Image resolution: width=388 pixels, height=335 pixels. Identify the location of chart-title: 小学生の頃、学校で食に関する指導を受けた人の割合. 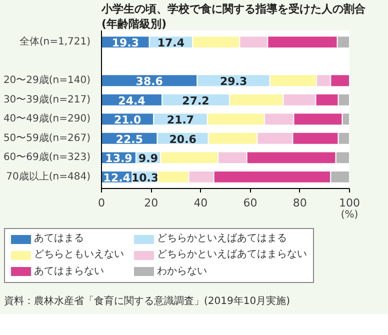
(233, 9).